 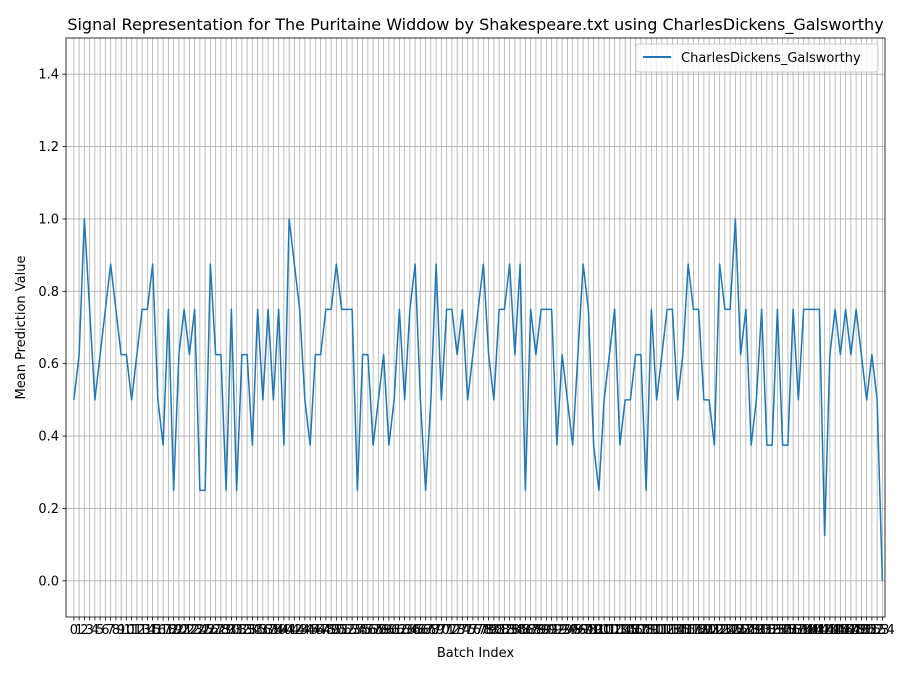 What do you see at coordinates (467, 630) in the screenshot?
I see `x-tick-label: 75` at bounding box center [467, 630].